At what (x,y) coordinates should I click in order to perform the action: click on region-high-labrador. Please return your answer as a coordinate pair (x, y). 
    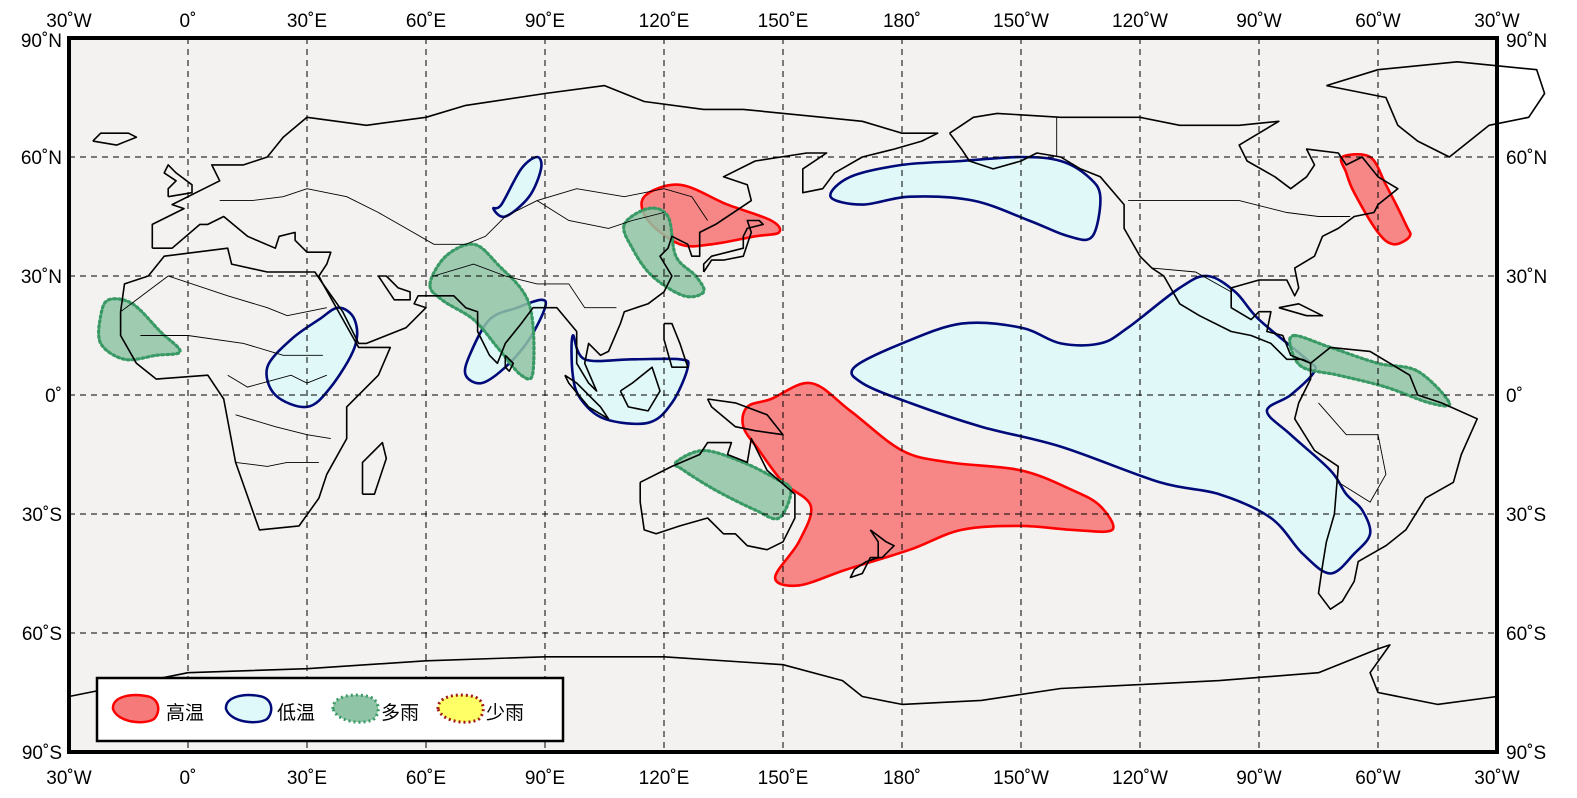
    Looking at the image, I should click on (1375, 199).